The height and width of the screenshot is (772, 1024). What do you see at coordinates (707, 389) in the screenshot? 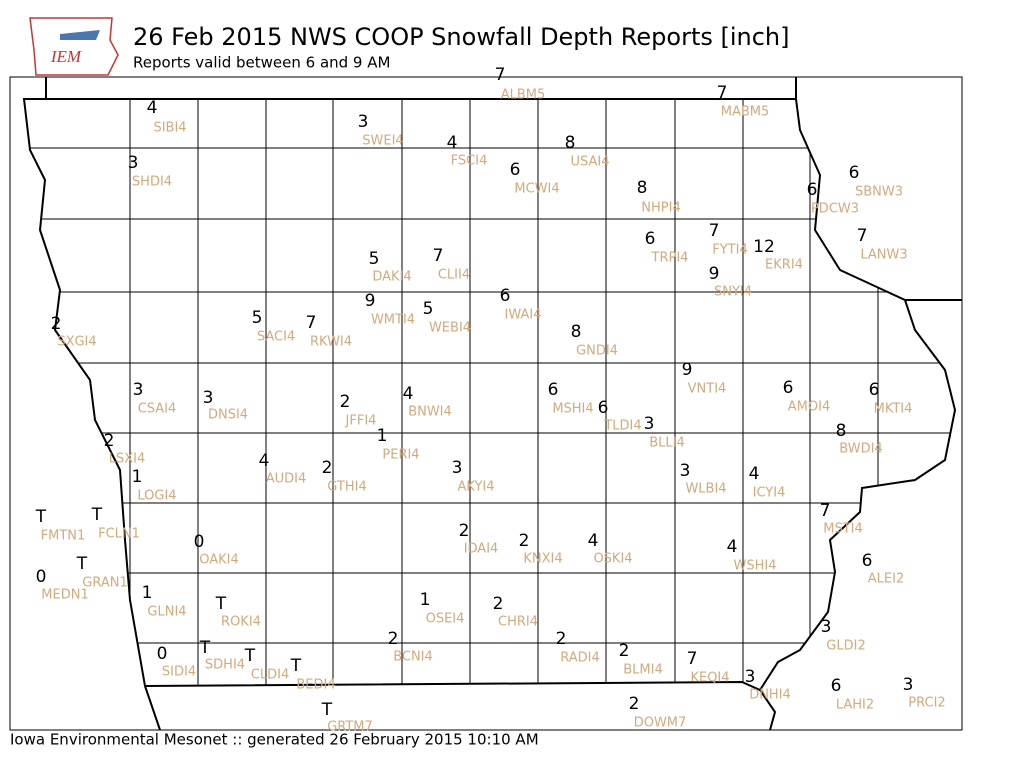
I see `station-id: VNTI4` at bounding box center [707, 389].